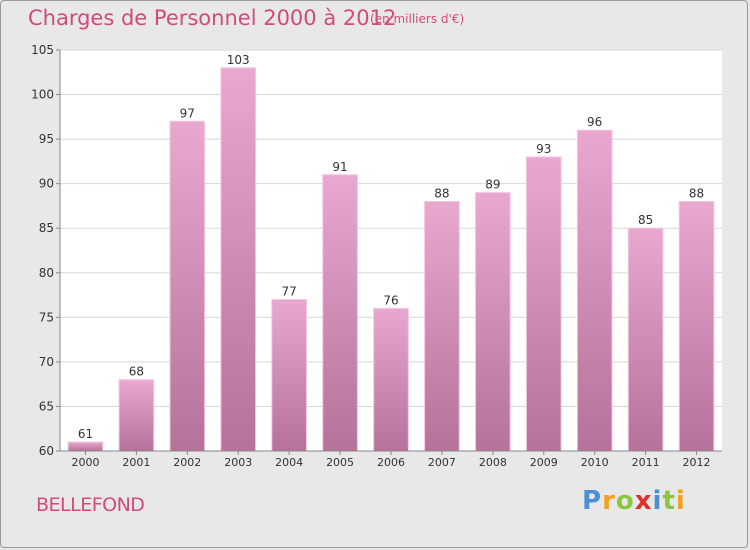 The width and height of the screenshot is (750, 550). What do you see at coordinates (543, 304) in the screenshot?
I see `bar-2009` at bounding box center [543, 304].